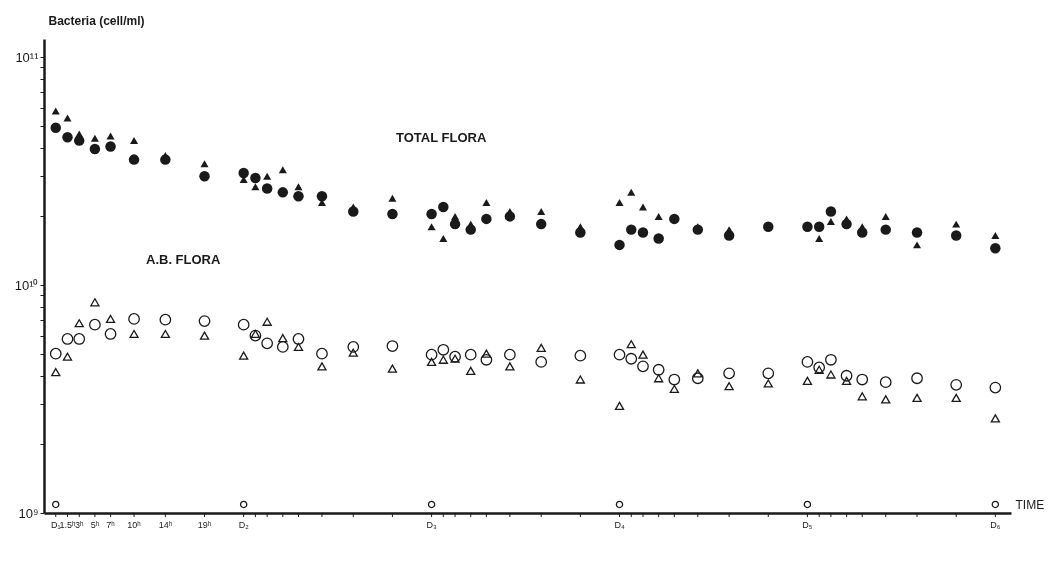 The width and height of the screenshot is (1054, 581). I want to click on x-tick-label: 3ʰ, so click(80, 525).